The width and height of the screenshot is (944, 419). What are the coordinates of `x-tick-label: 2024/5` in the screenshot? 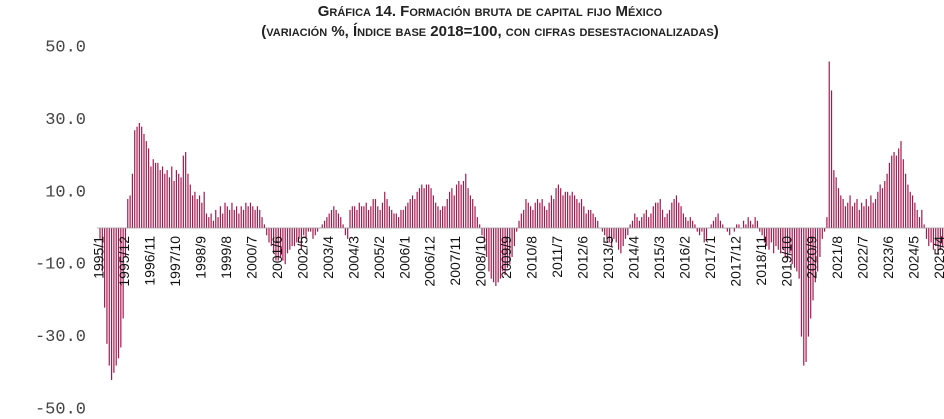 It's located at (914, 257).